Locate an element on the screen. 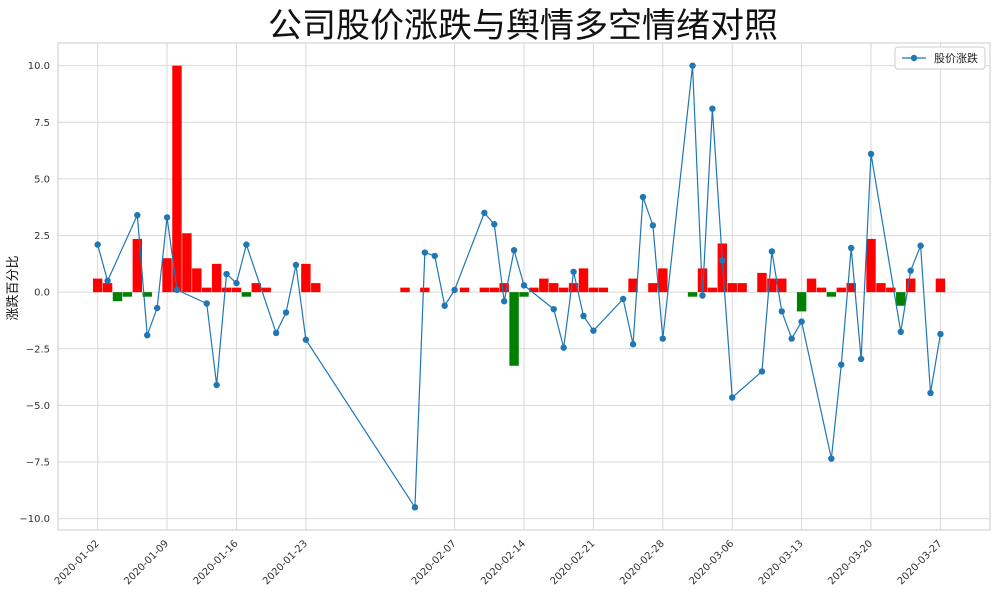 The width and height of the screenshot is (1002, 592). x-tick-label: 2020-01-09 is located at coordinates (146, 562).